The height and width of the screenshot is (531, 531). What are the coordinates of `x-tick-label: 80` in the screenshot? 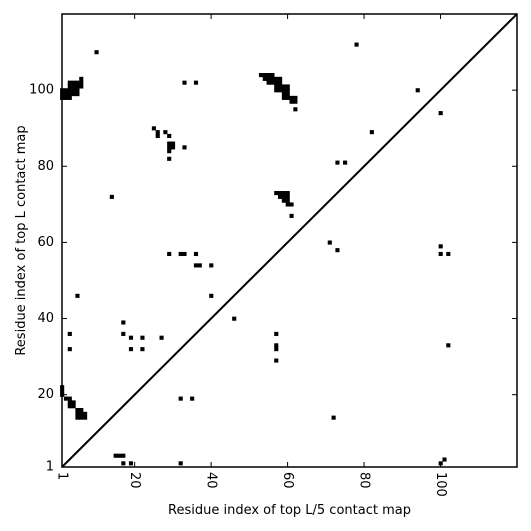 It's located at (364, 480).